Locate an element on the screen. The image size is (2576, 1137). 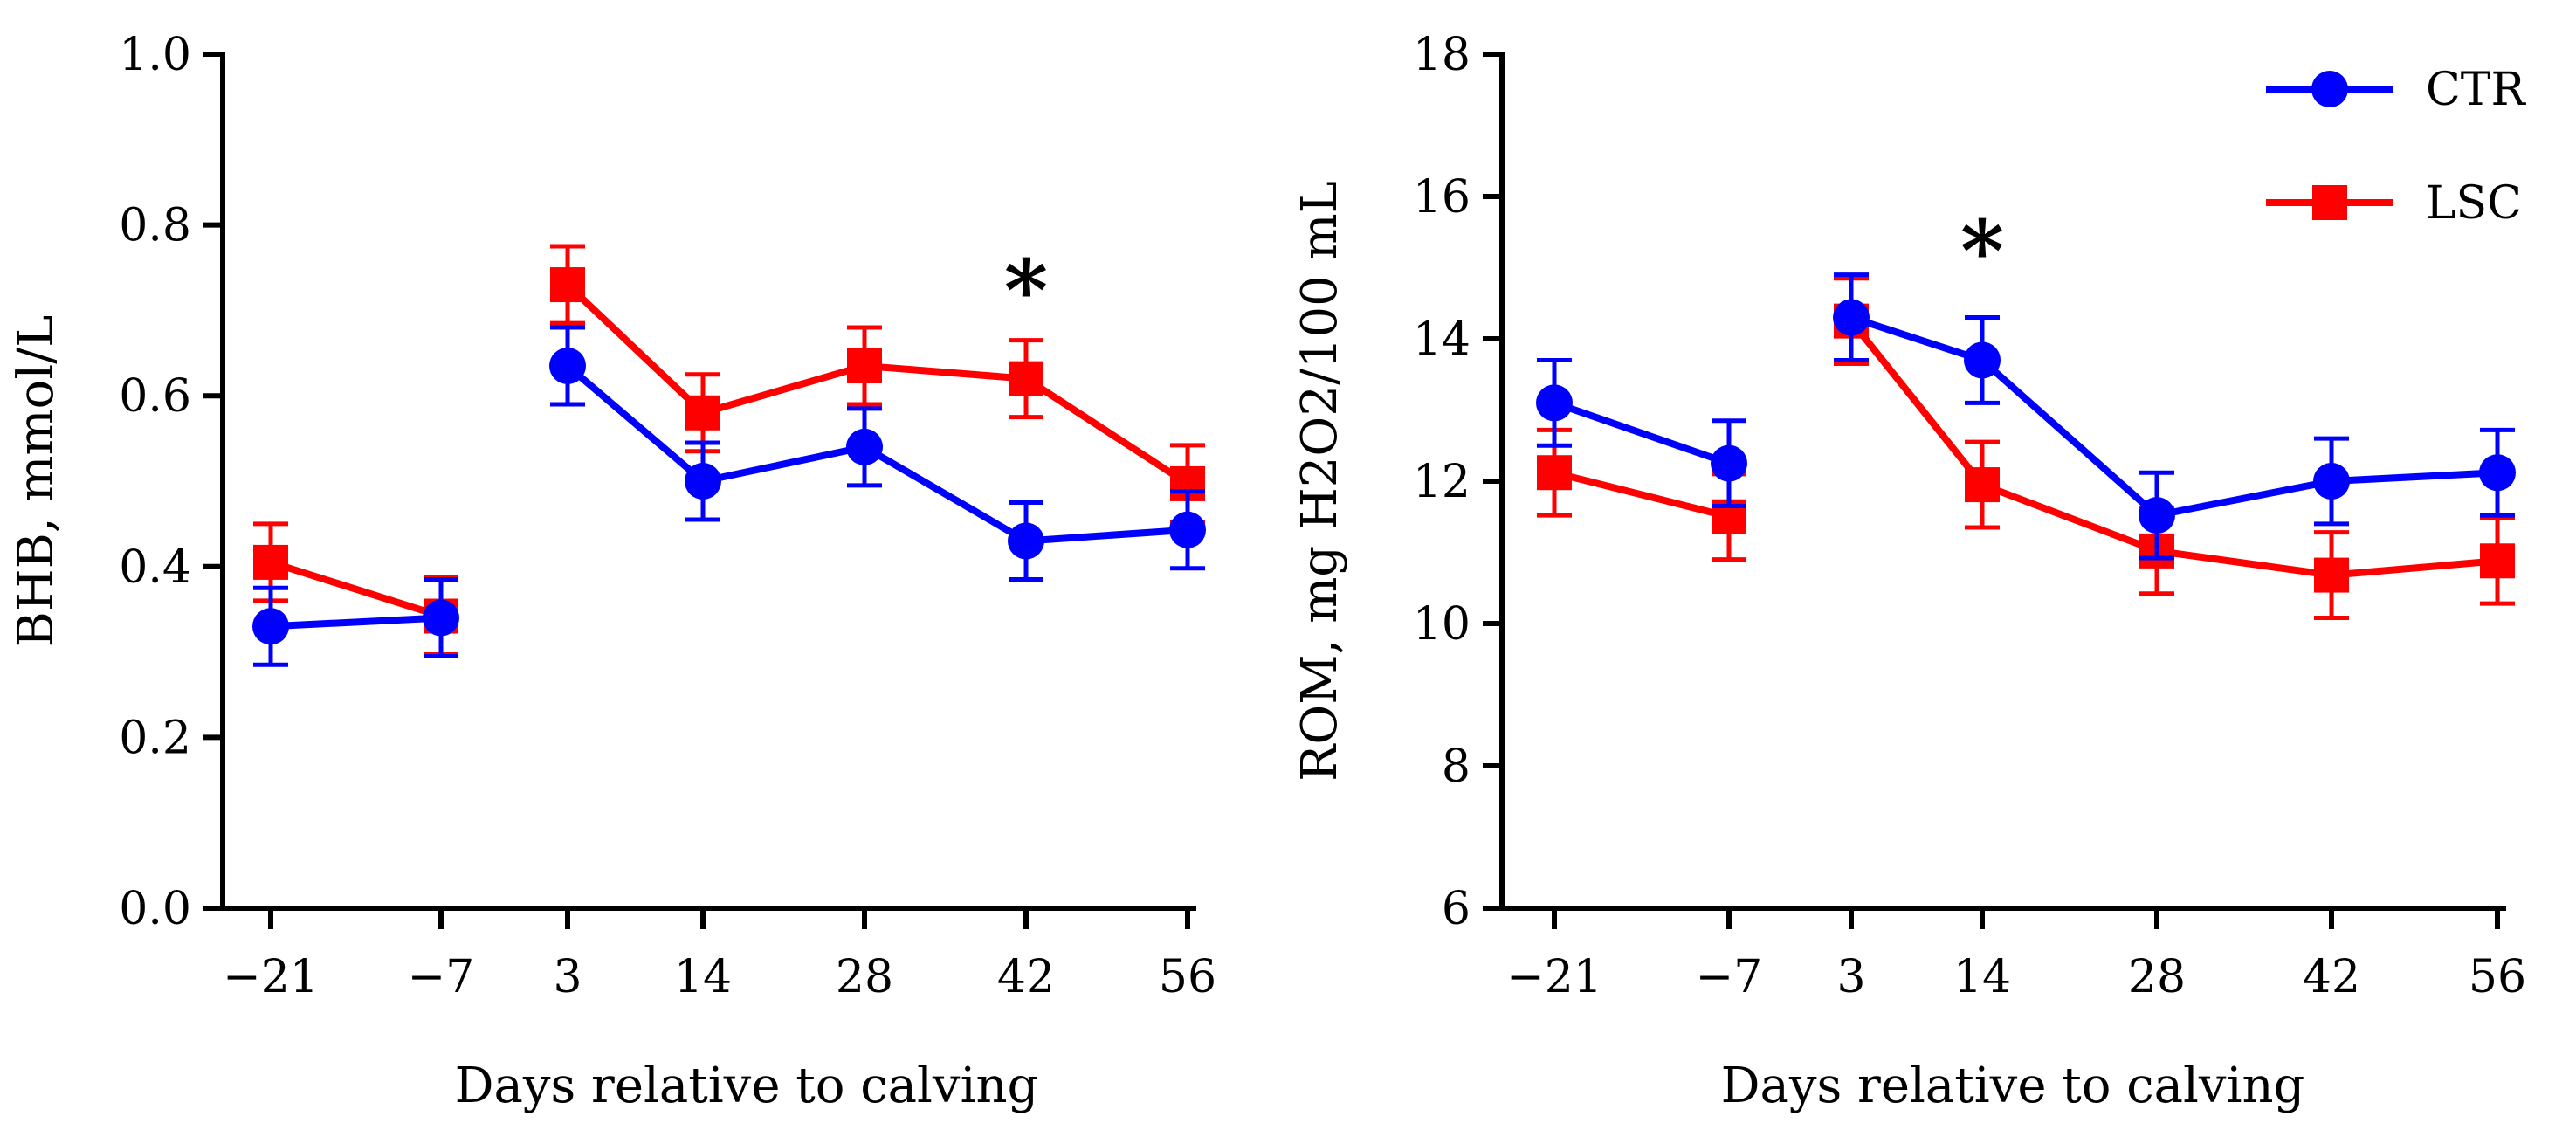
y-tick-label: 12 is located at coordinates (1442, 482).